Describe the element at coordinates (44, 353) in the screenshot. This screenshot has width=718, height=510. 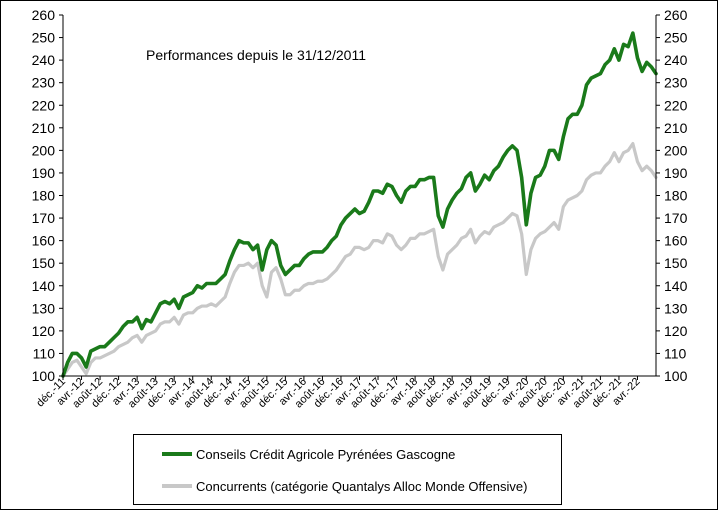
I see `y-tick-label-left: 110` at that location.